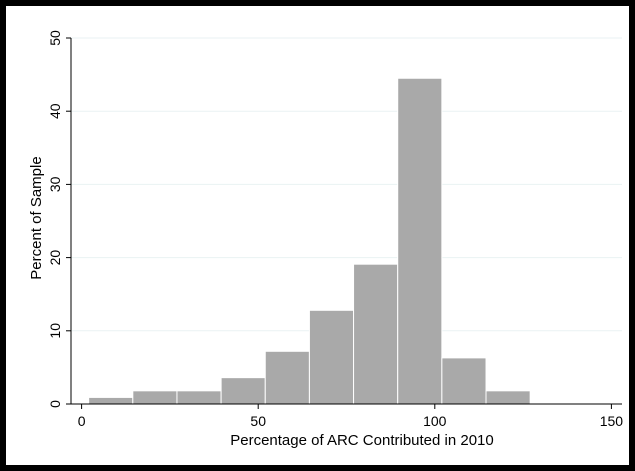 The height and width of the screenshot is (471, 635). I want to click on y-tick-label: 20, so click(55, 258).